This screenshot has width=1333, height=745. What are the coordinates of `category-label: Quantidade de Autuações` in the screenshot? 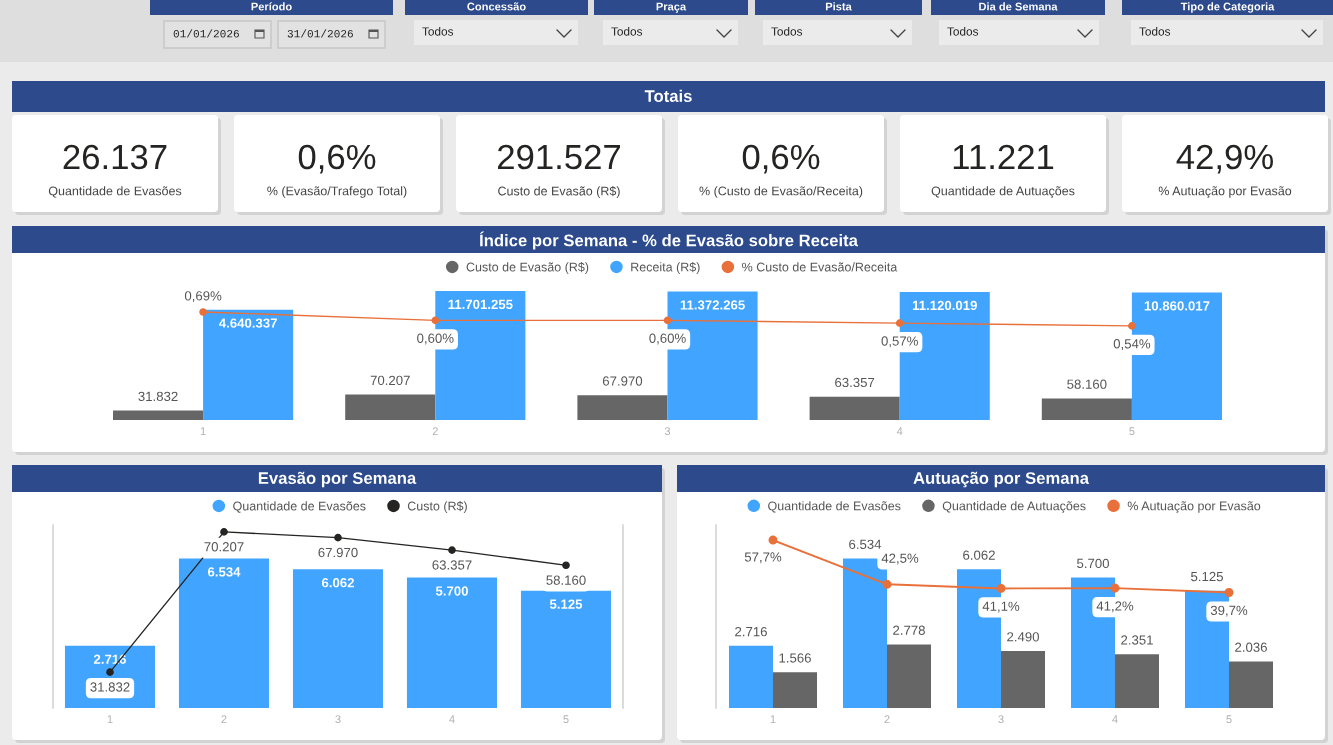 It's located at (1003, 192).